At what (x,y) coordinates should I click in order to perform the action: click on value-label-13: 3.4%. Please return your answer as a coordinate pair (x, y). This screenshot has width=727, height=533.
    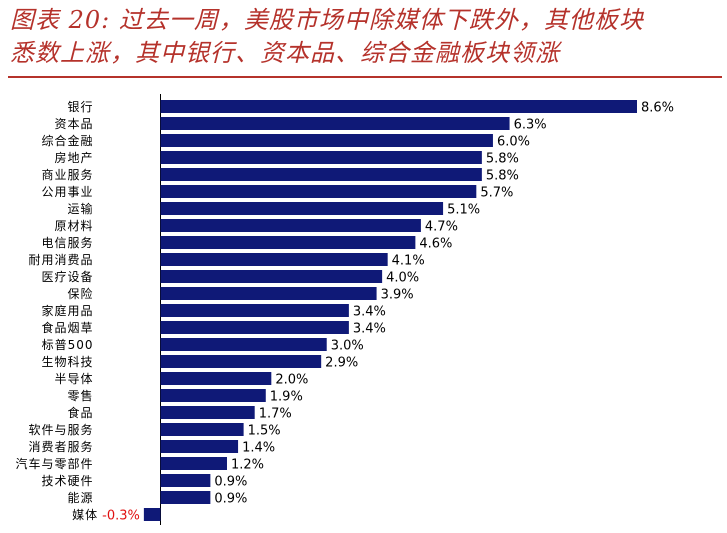
    Looking at the image, I should click on (369, 329).